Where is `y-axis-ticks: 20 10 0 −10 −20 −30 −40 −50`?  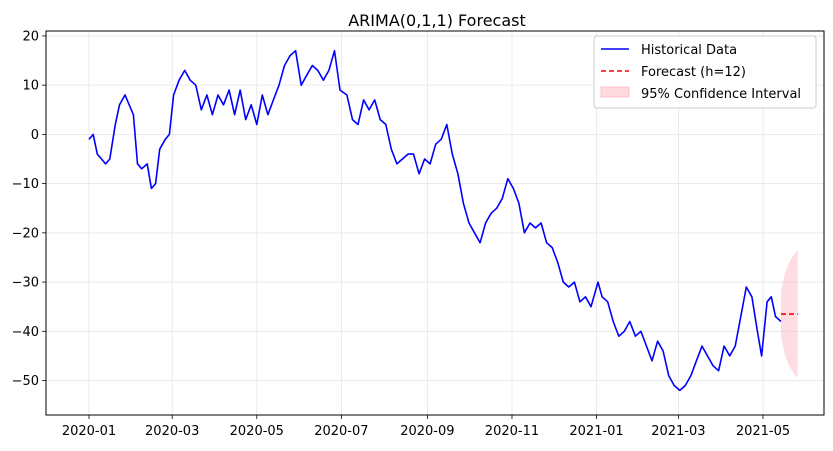
y-axis-ticks: 20 10 0 −10 −20 −30 −40 −50 is located at coordinates (29, 209).